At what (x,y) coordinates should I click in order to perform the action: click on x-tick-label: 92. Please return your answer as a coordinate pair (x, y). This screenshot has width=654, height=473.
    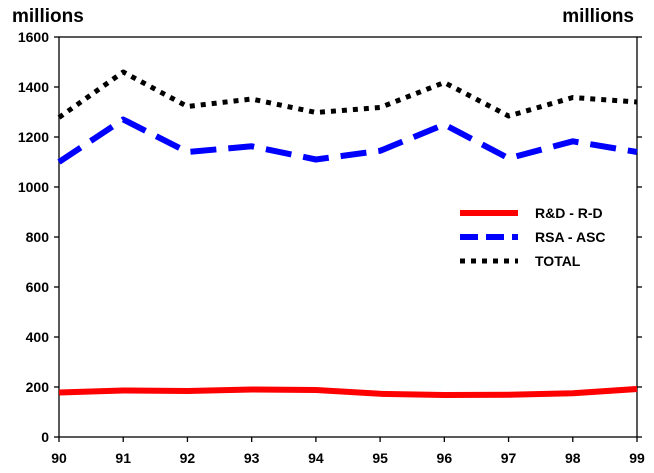
    Looking at the image, I should click on (188, 458).